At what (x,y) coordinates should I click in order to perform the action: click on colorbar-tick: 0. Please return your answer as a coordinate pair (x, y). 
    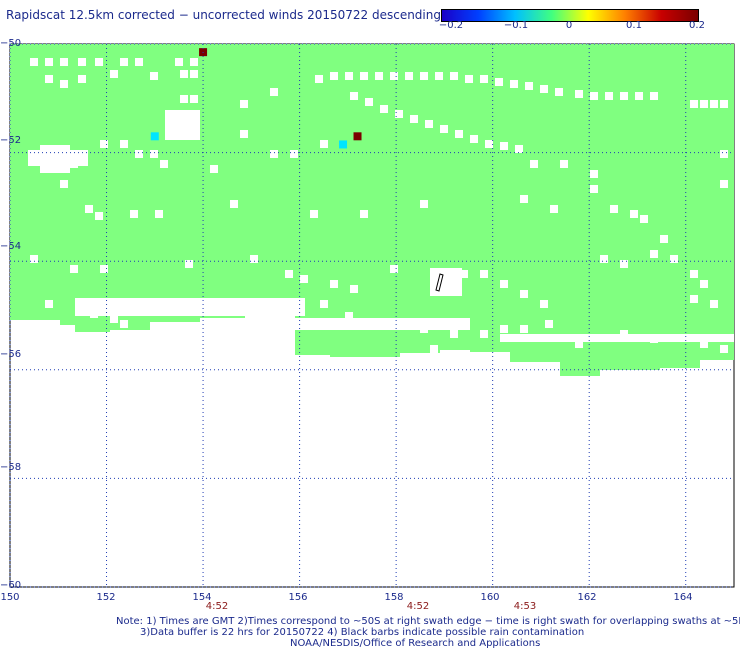
    Looking at the image, I should click on (569, 25).